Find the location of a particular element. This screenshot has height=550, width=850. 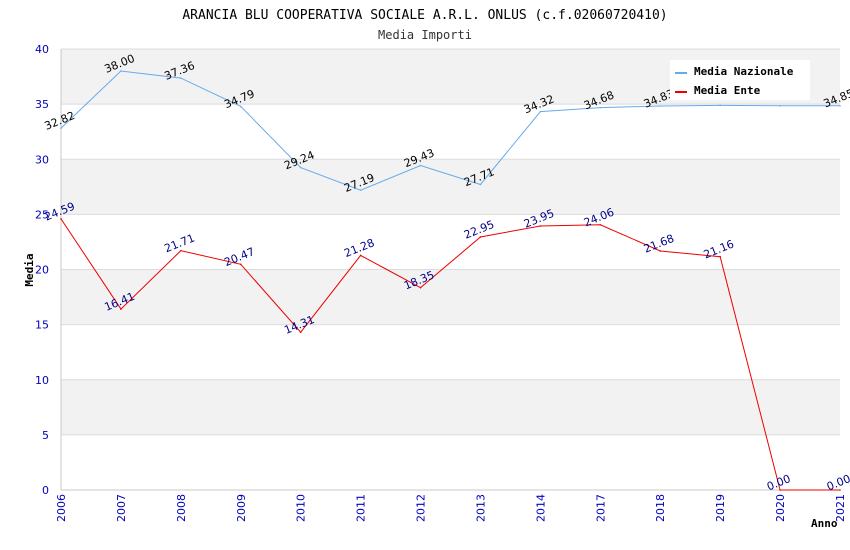

x-tick-label: 2007 is located at coordinates (121, 508).